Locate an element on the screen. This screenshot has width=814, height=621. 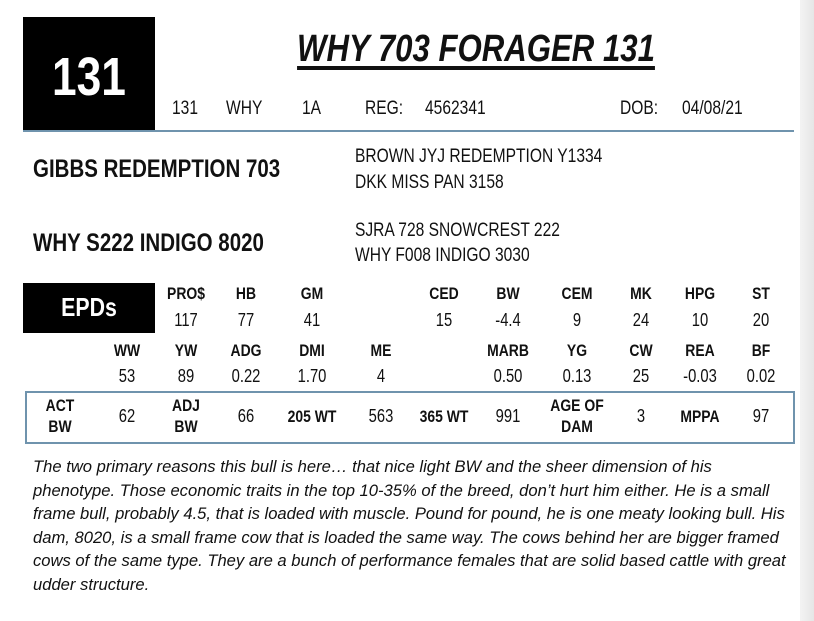
performance-value: 97 is located at coordinates (761, 416).